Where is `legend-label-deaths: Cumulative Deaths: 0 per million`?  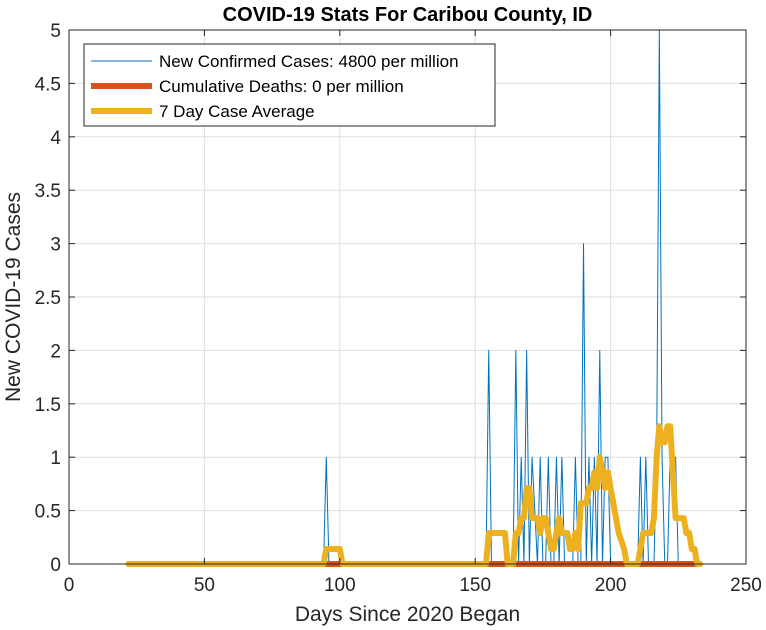
legend-label-deaths: Cumulative Deaths: 0 per million is located at coordinates (281, 86).